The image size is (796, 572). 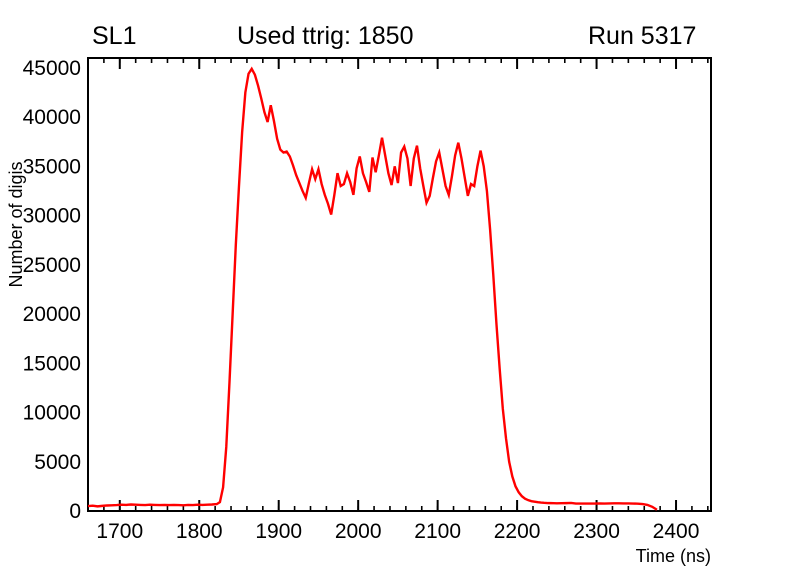 What do you see at coordinates (358, 531) in the screenshot?
I see `tick-label: 2000` at bounding box center [358, 531].